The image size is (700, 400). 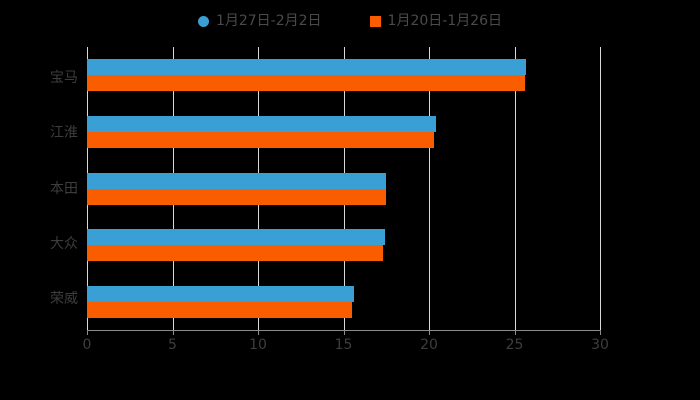 What do you see at coordinates (350, 21) in the screenshot?
I see `chart-legend: 1月27日-2月2日 1月20日-1月26日` at bounding box center [350, 21].